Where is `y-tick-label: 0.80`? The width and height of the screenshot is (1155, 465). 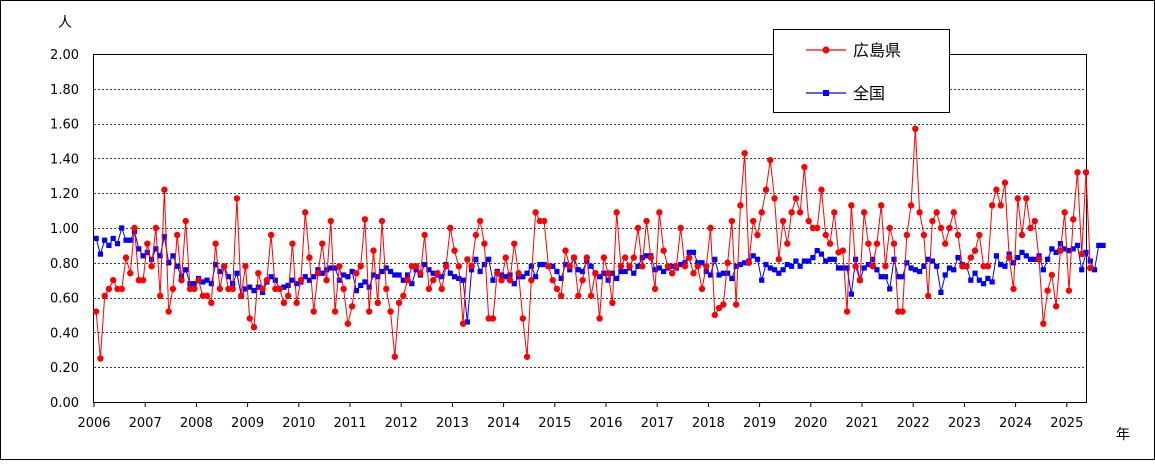
y-tick-label: 0.80 is located at coordinates (64, 264).